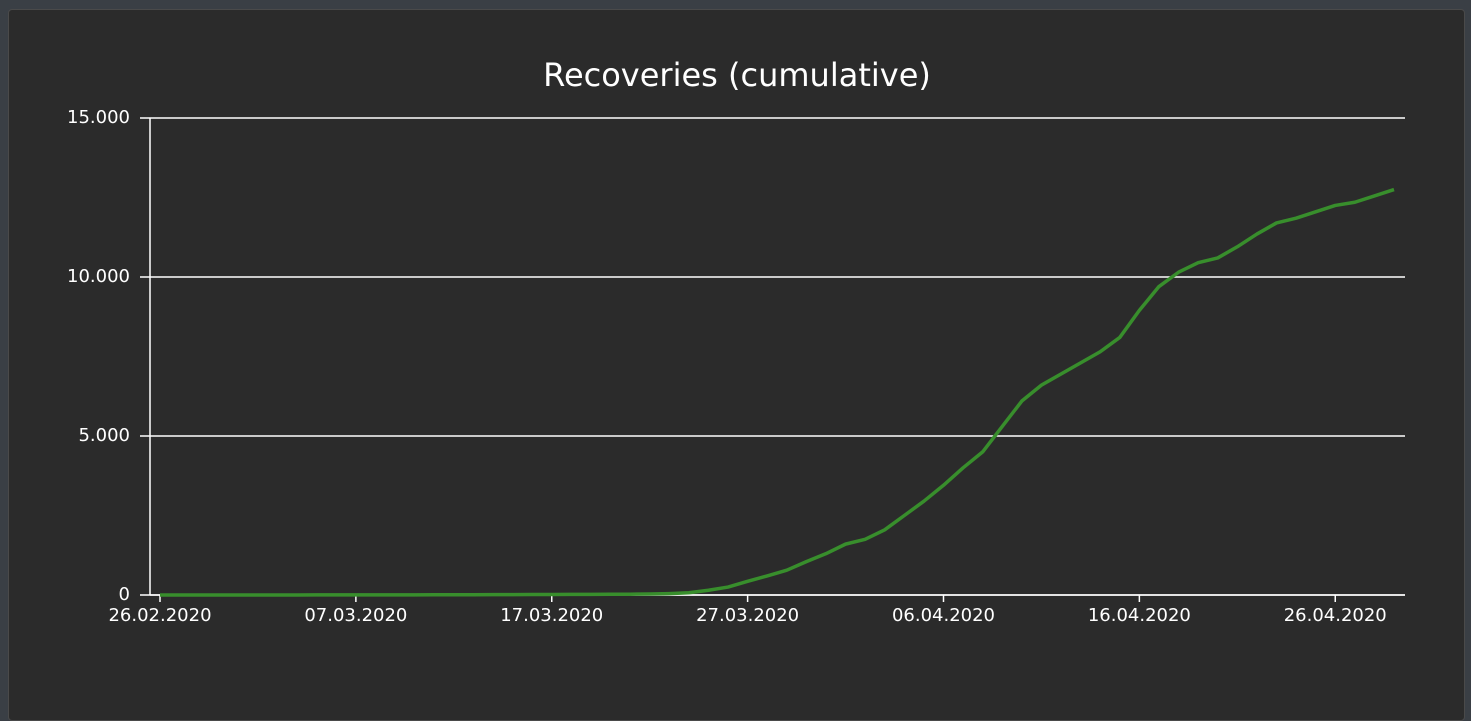 Image resolution: width=1471 pixels, height=721 pixels. What do you see at coordinates (104, 435) in the screenshot?
I see `y-tick-label: 5.000` at bounding box center [104, 435].